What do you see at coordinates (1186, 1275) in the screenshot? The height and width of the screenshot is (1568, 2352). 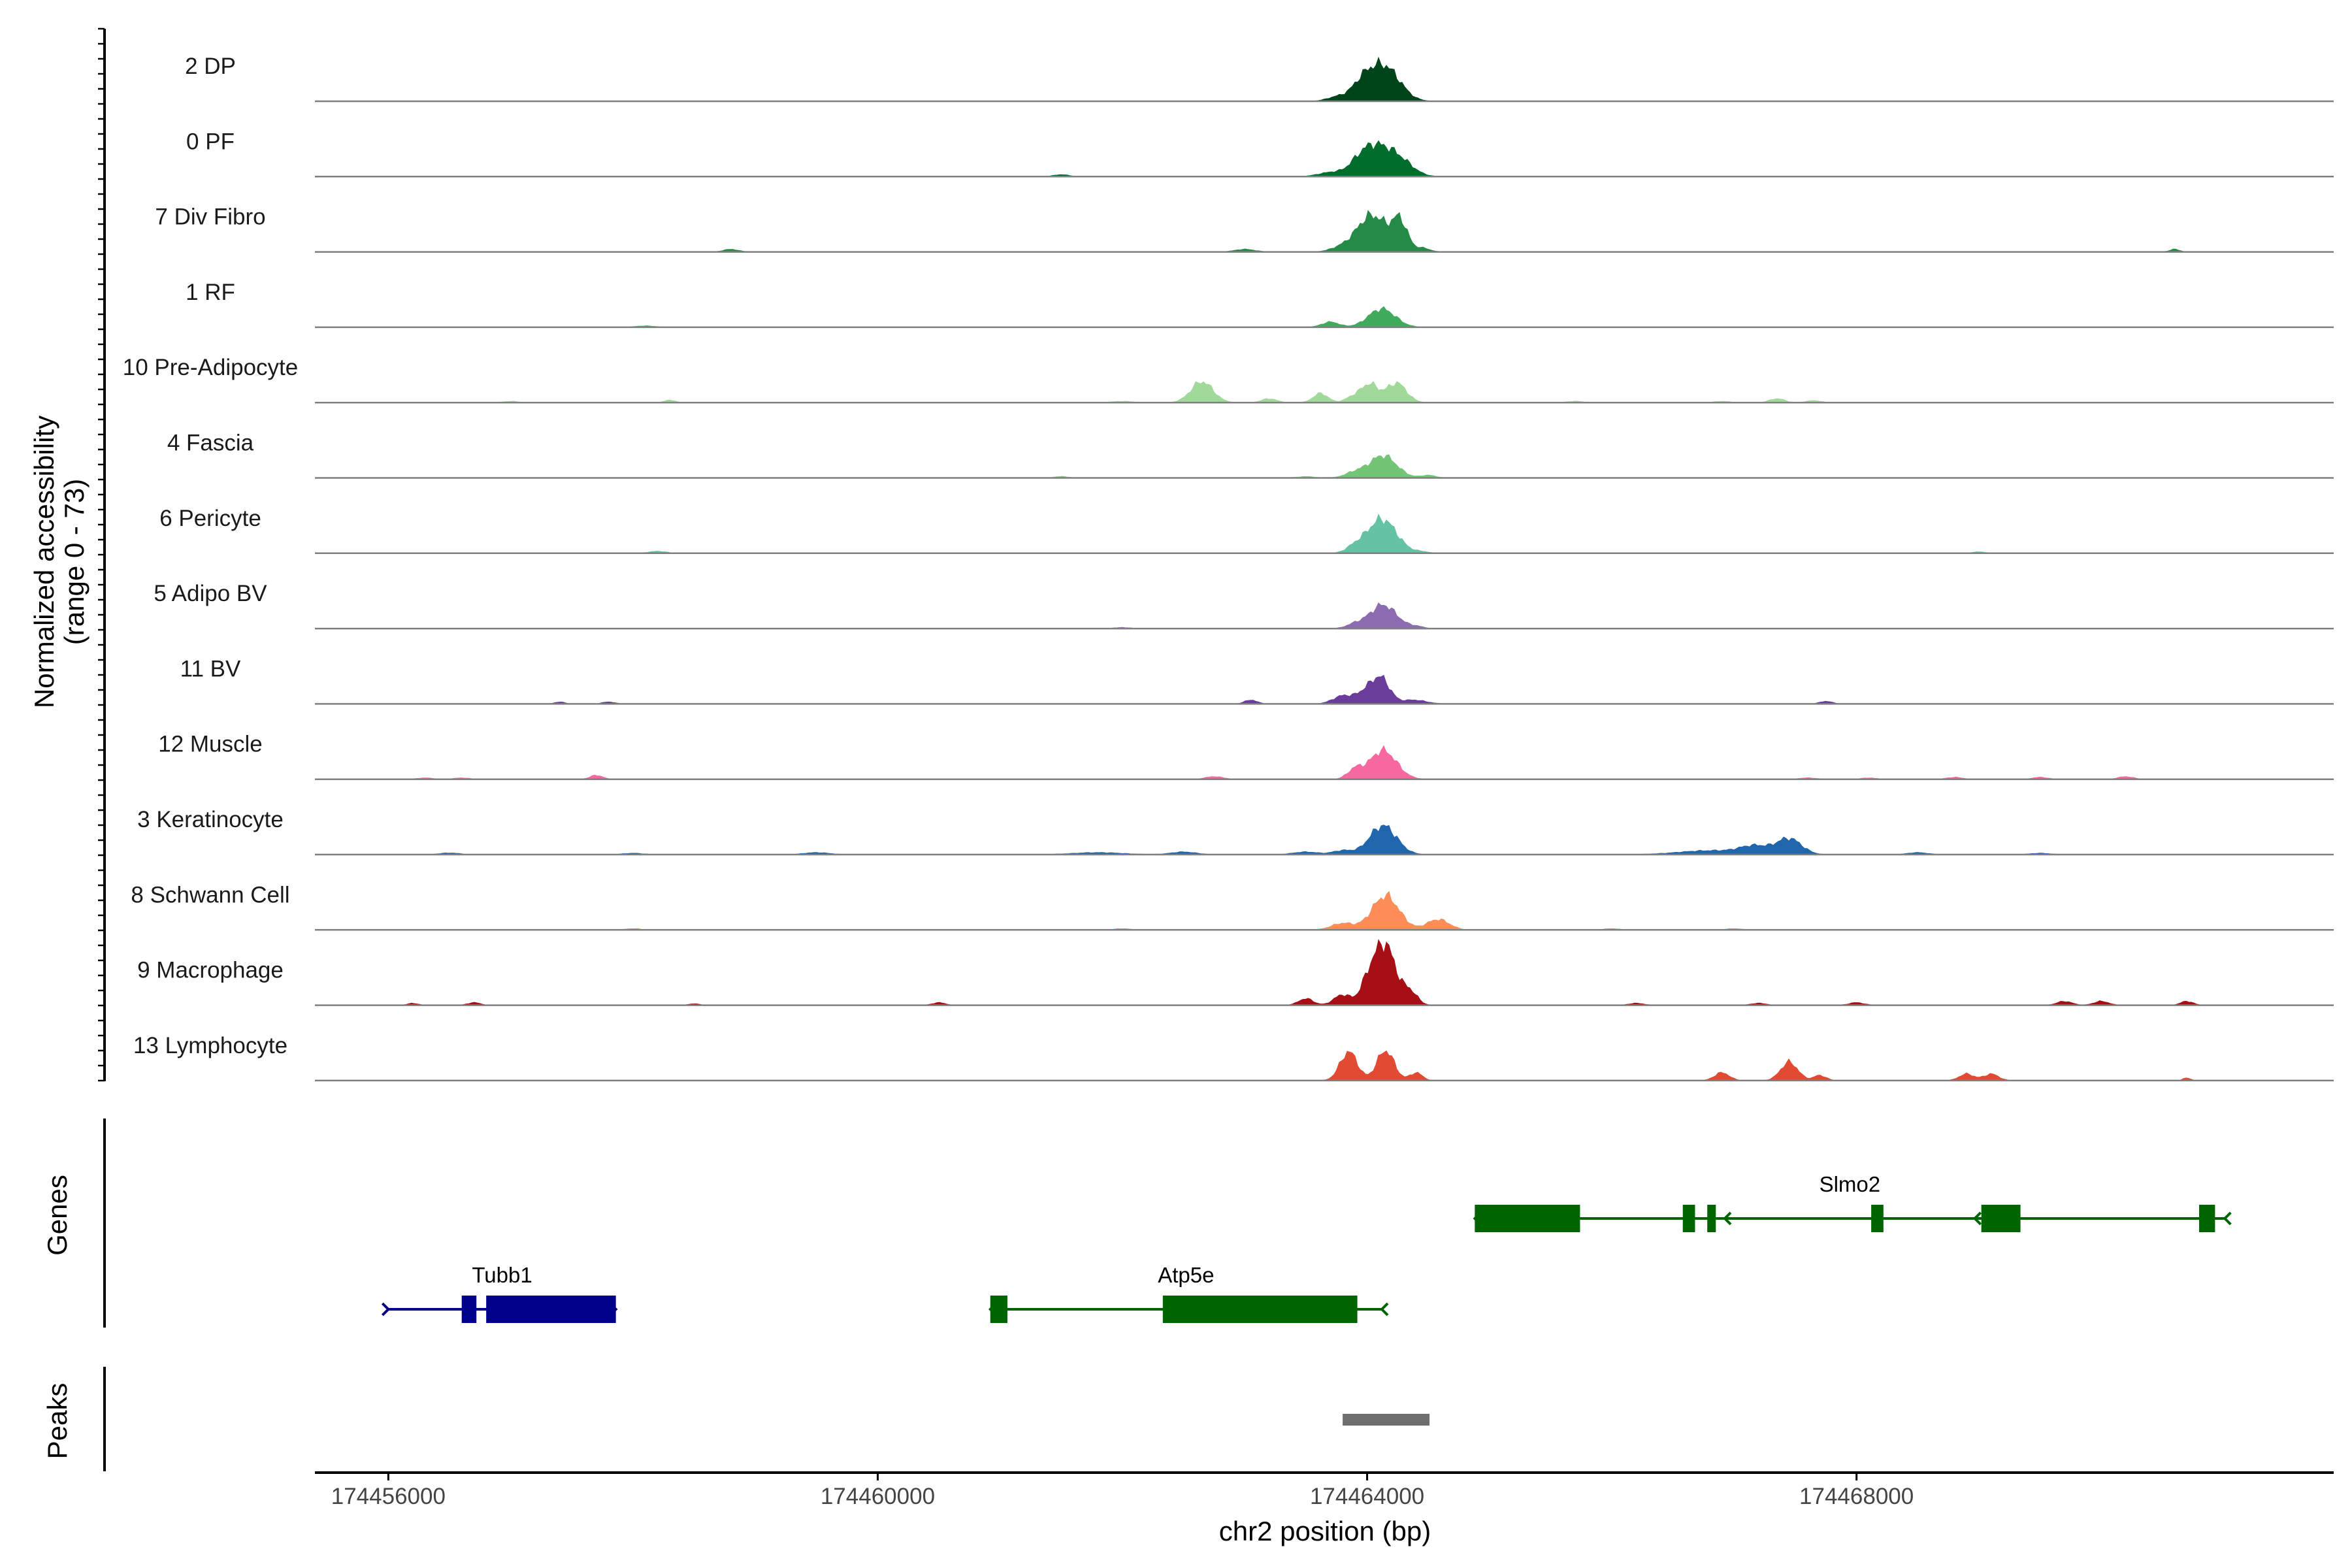 I see `gene-label-atp5e: Atp5e` at bounding box center [1186, 1275].